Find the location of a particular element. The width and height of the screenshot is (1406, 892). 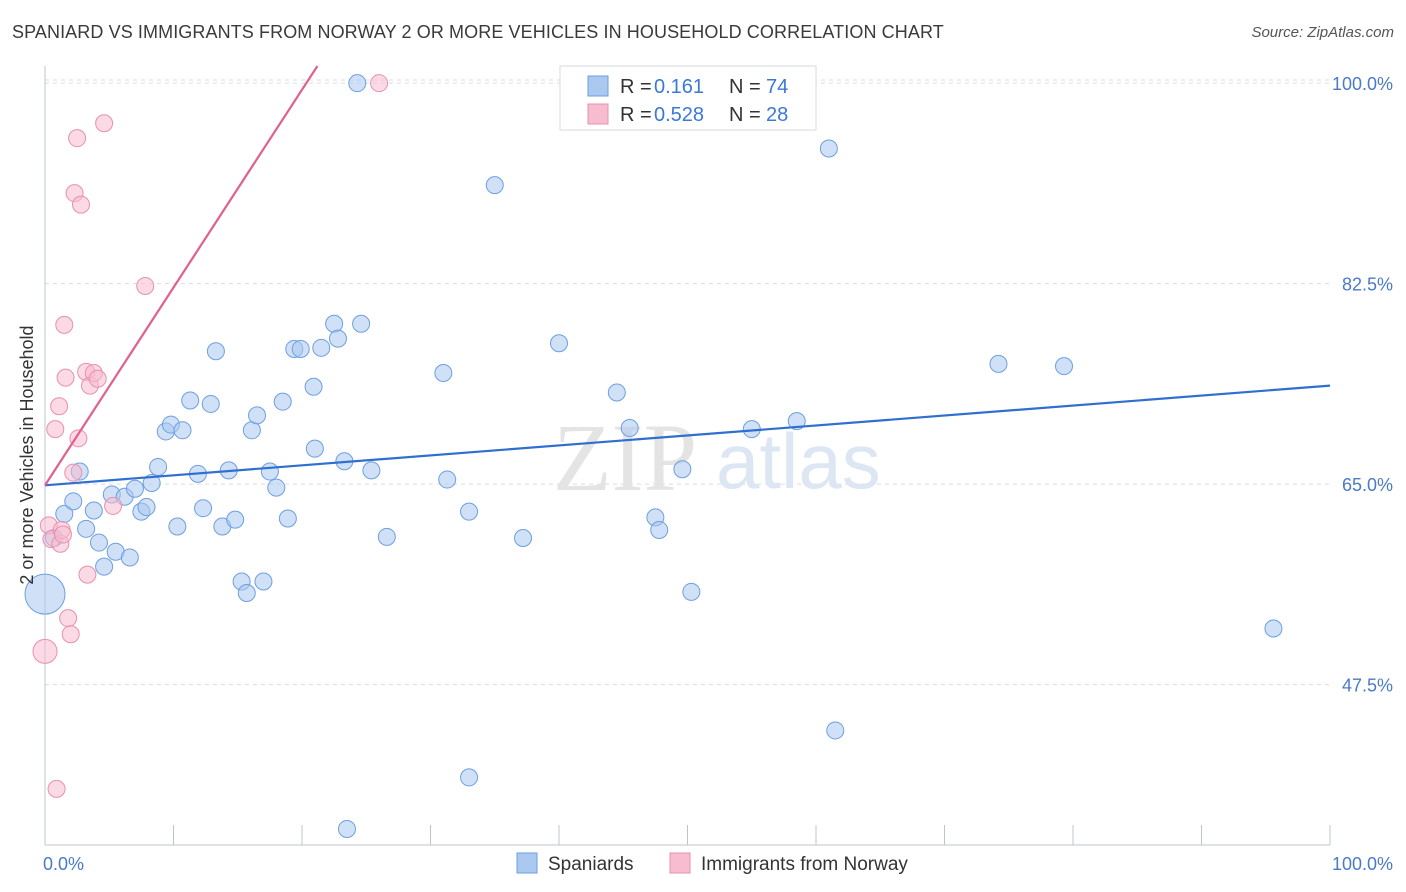

legend-n-label-0: N = is located at coordinates (745, 87).